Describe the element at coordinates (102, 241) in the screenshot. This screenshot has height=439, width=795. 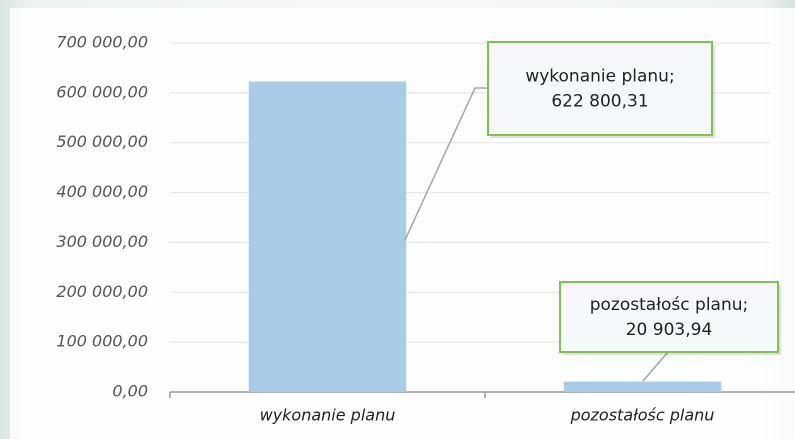
I see `y-tick-label: 300 000,00` at that location.